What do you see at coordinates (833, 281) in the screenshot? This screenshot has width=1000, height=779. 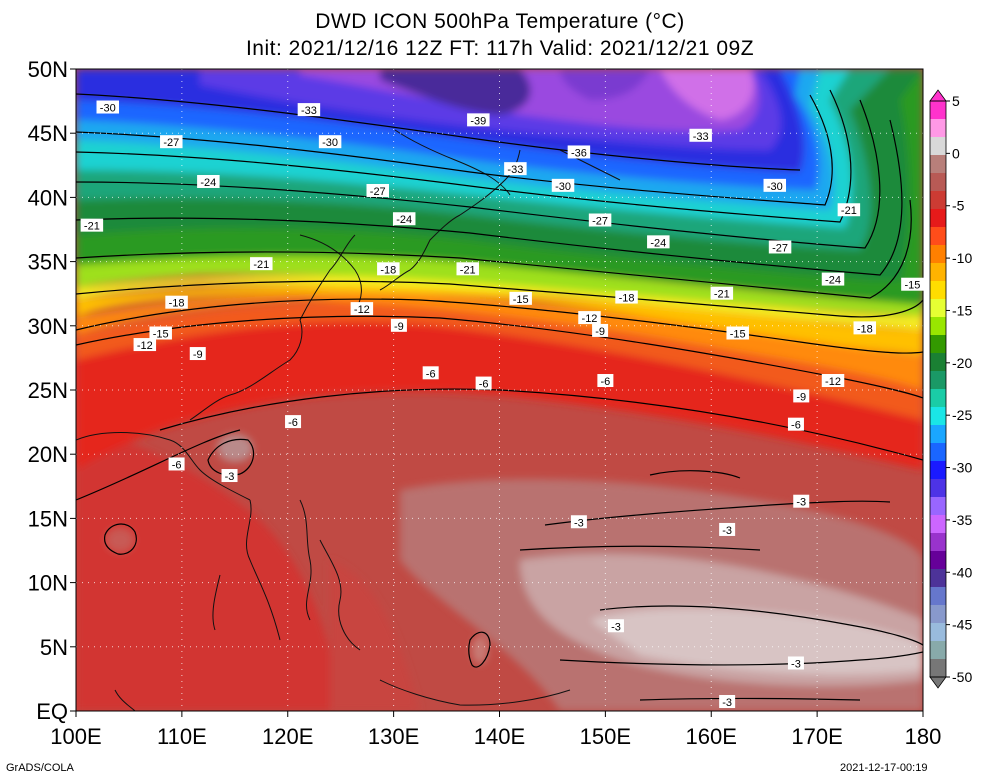 I see `contour-label: -24` at bounding box center [833, 281].